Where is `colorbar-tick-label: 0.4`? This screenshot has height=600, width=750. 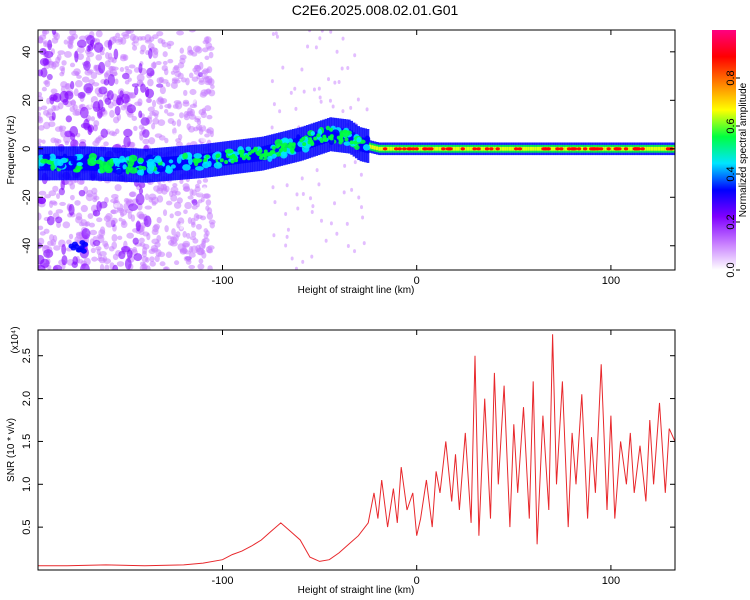 colorbar-tick-label: 0.4 is located at coordinates (731, 173).